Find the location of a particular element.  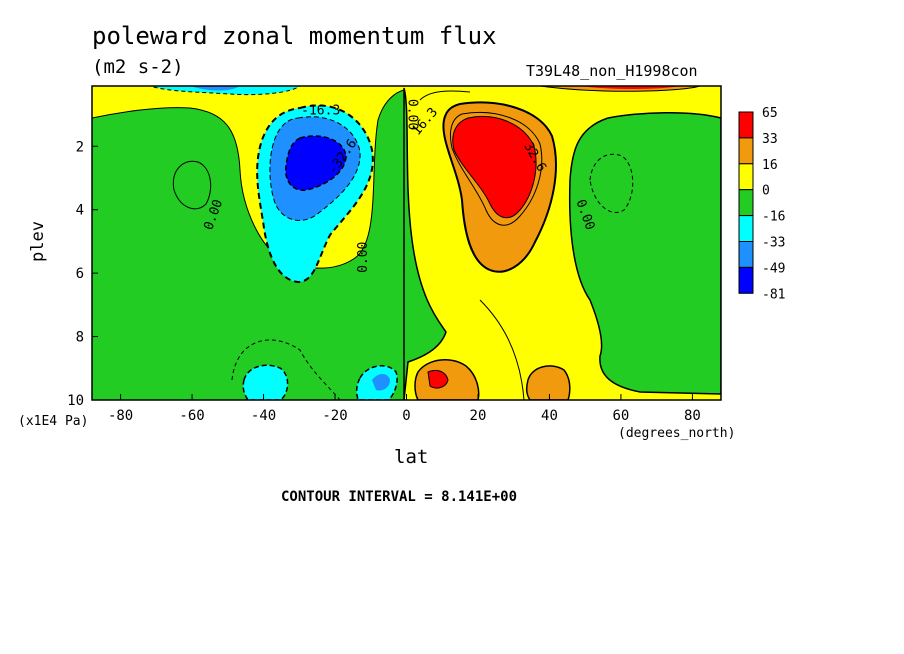

colorbar-label: -81 is located at coordinates (773, 294).